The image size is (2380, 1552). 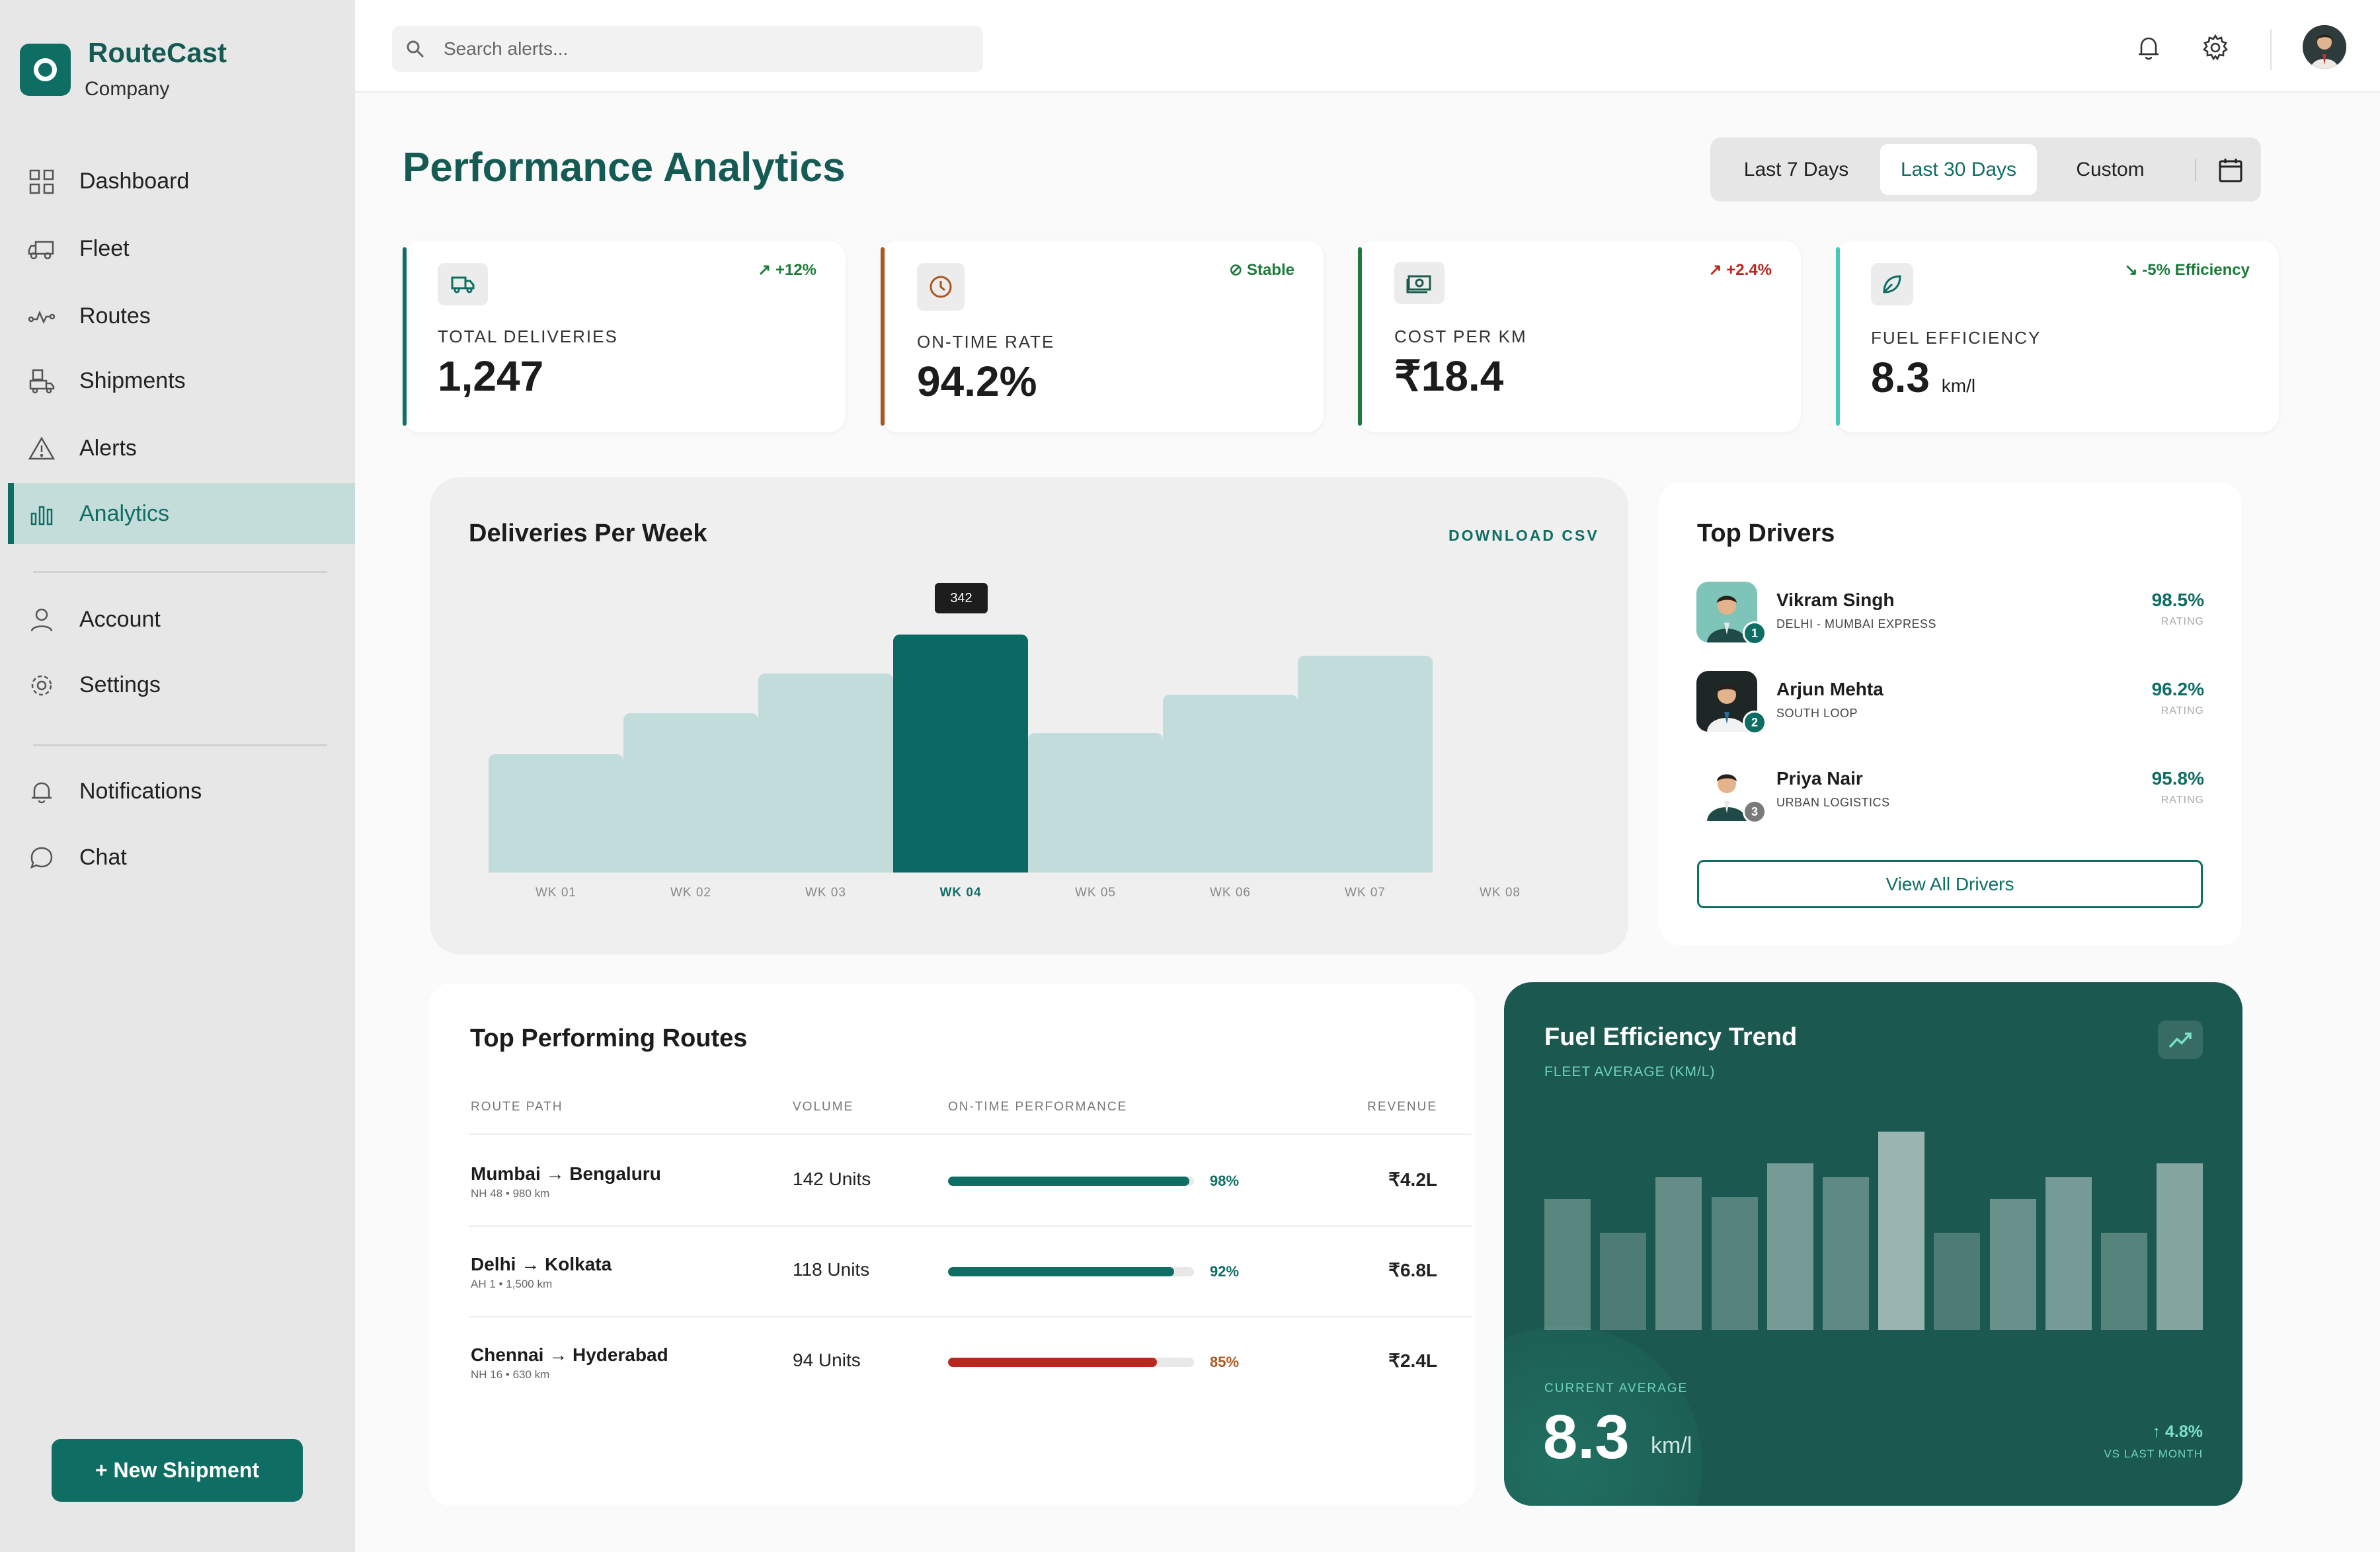 What do you see at coordinates (588, 533) in the screenshot?
I see `card-title: Deliveries Per Week` at bounding box center [588, 533].